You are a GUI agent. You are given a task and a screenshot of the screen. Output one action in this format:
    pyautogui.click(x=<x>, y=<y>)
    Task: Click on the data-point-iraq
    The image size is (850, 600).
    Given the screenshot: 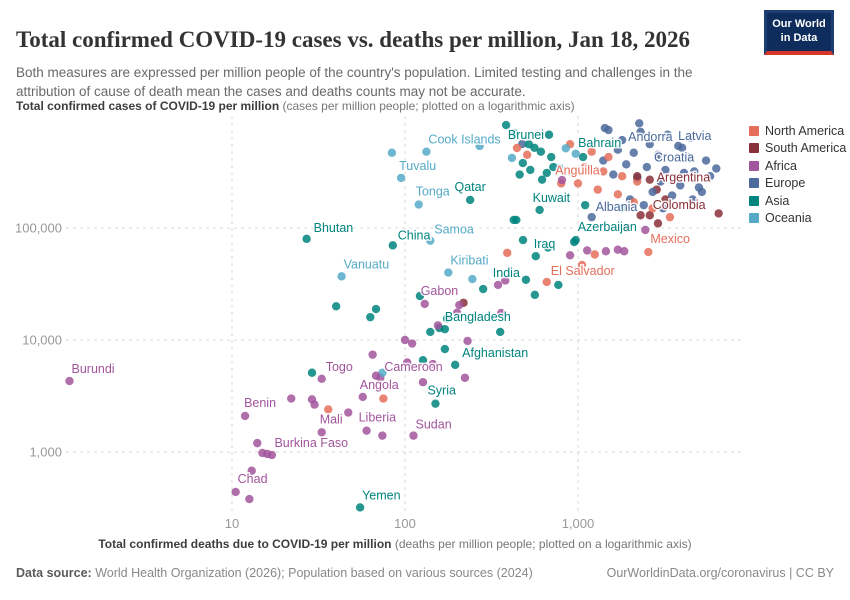 What is the action you would take?
    pyautogui.click(x=535, y=256)
    